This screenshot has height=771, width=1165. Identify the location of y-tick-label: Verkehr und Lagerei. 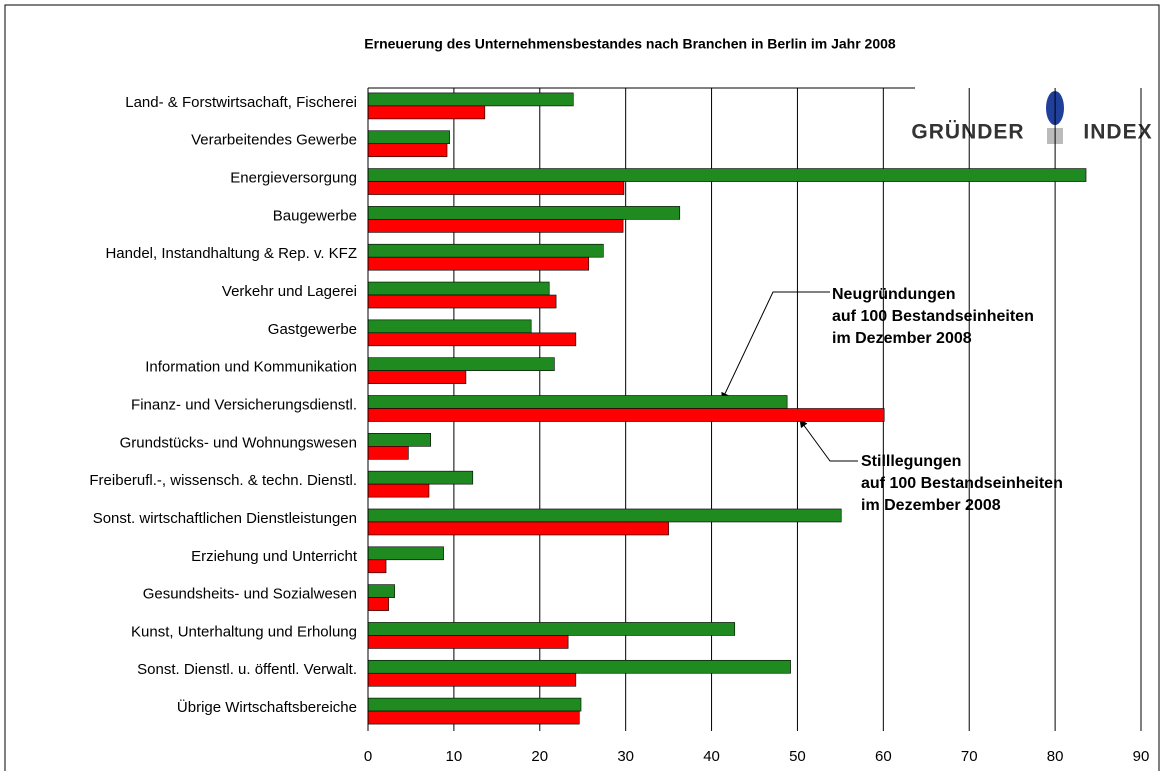
(289, 291).